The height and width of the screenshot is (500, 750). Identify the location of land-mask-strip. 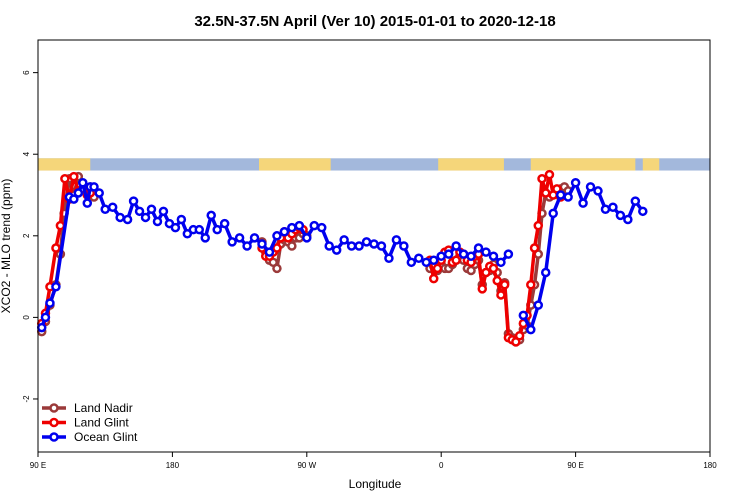
(374, 164).